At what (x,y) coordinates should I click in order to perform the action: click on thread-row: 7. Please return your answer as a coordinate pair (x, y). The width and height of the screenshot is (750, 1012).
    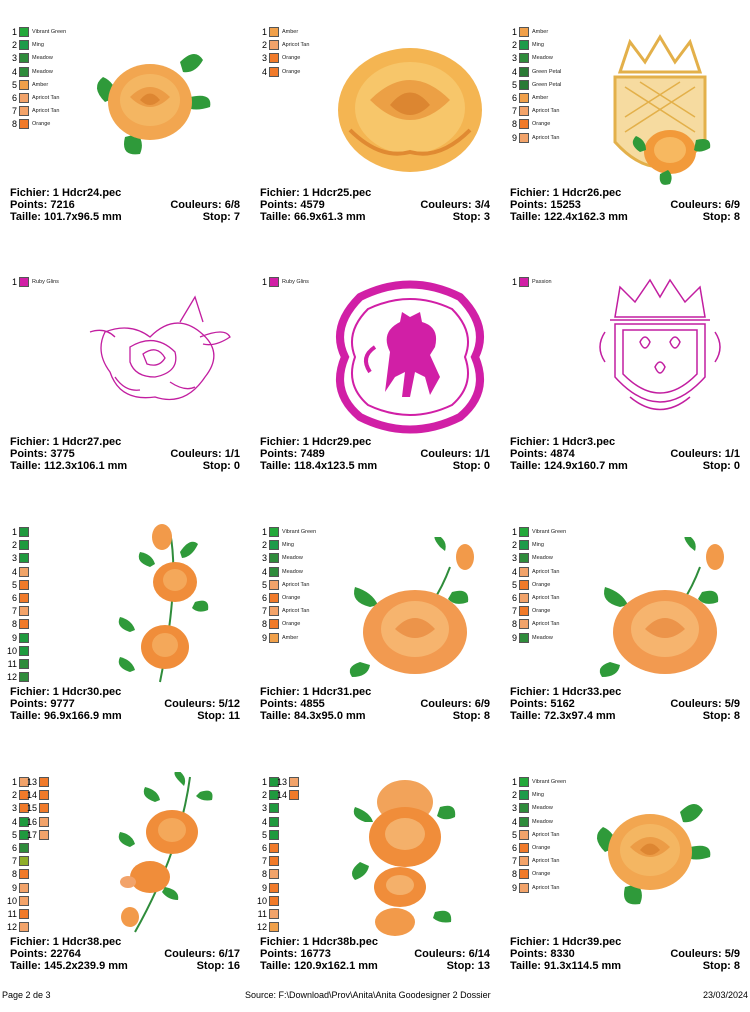
    Looking at the image, I should click on (269, 861).